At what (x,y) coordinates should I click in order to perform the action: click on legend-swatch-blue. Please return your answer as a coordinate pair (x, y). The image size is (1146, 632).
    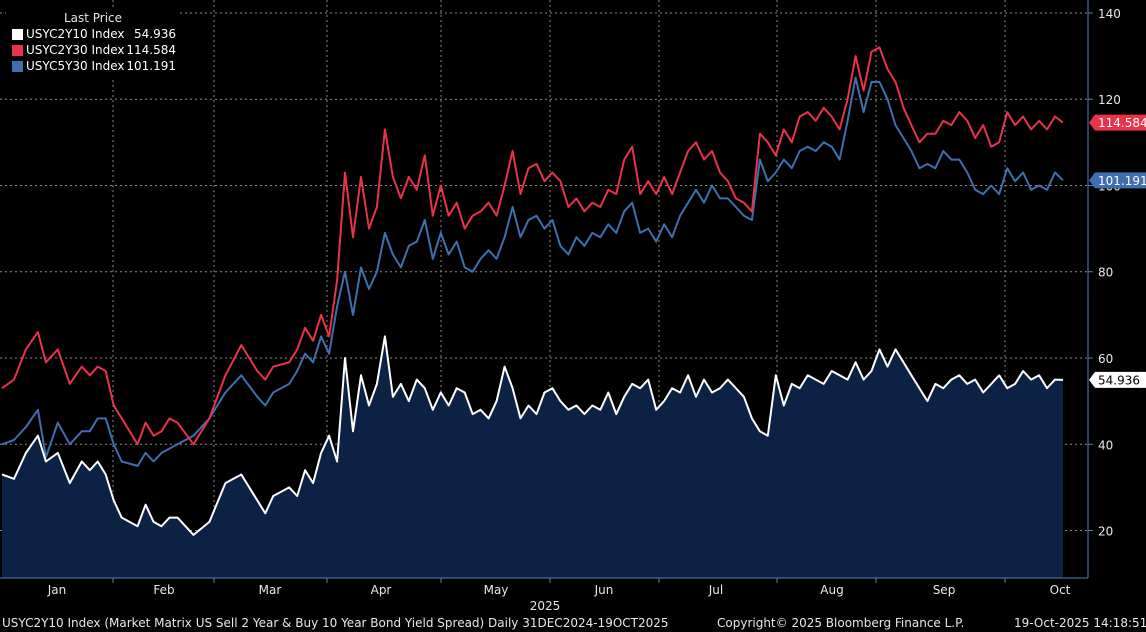
    Looking at the image, I should click on (17, 66).